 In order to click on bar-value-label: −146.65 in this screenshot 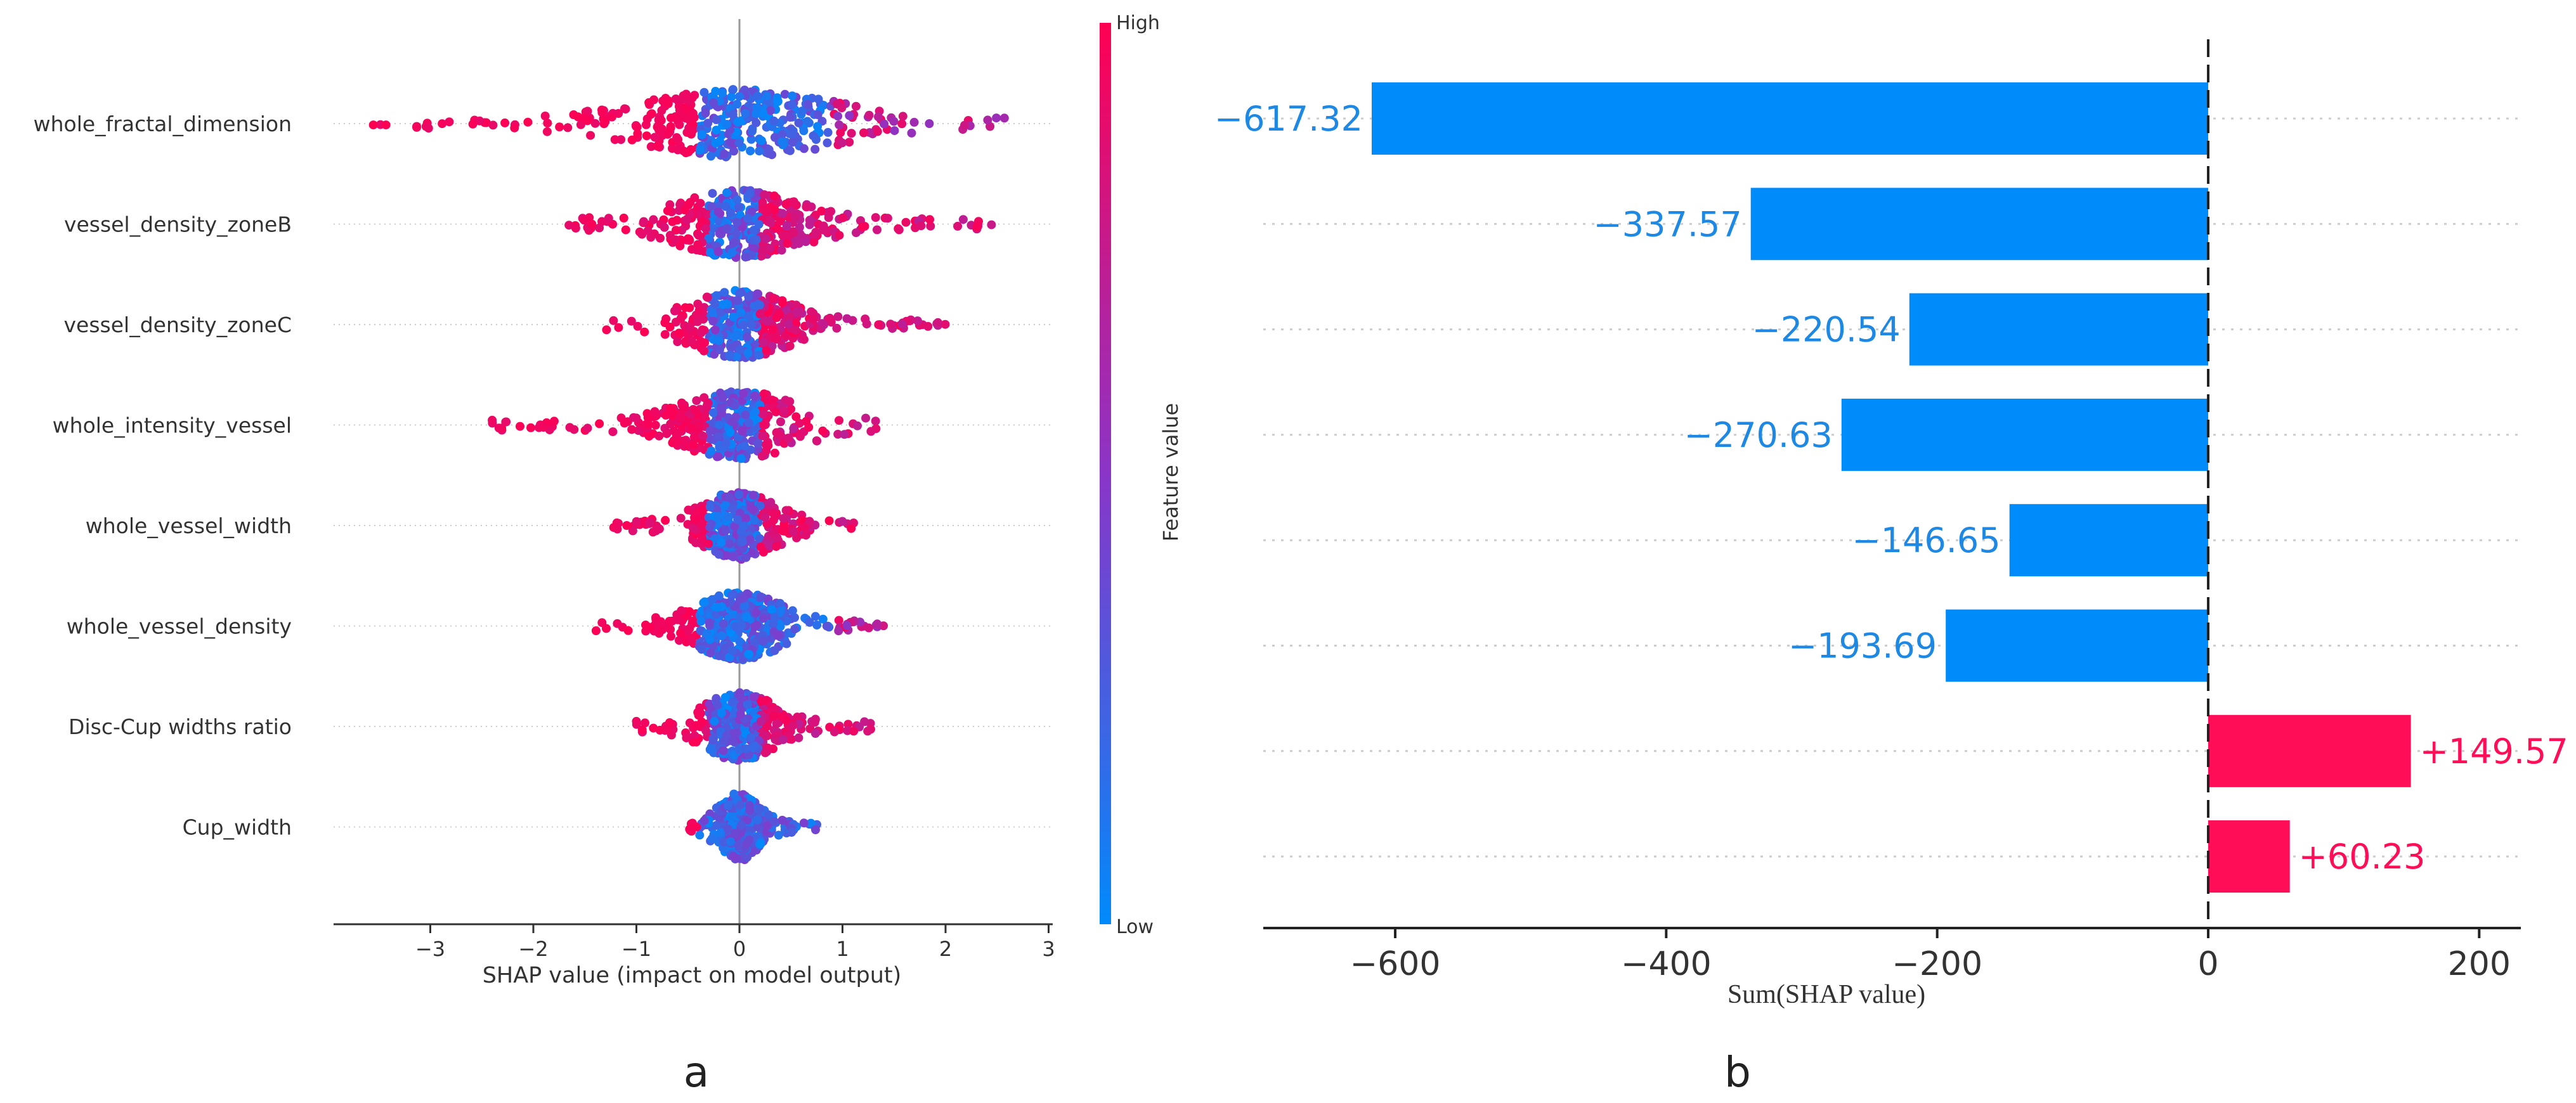, I will do `click(1926, 540)`.